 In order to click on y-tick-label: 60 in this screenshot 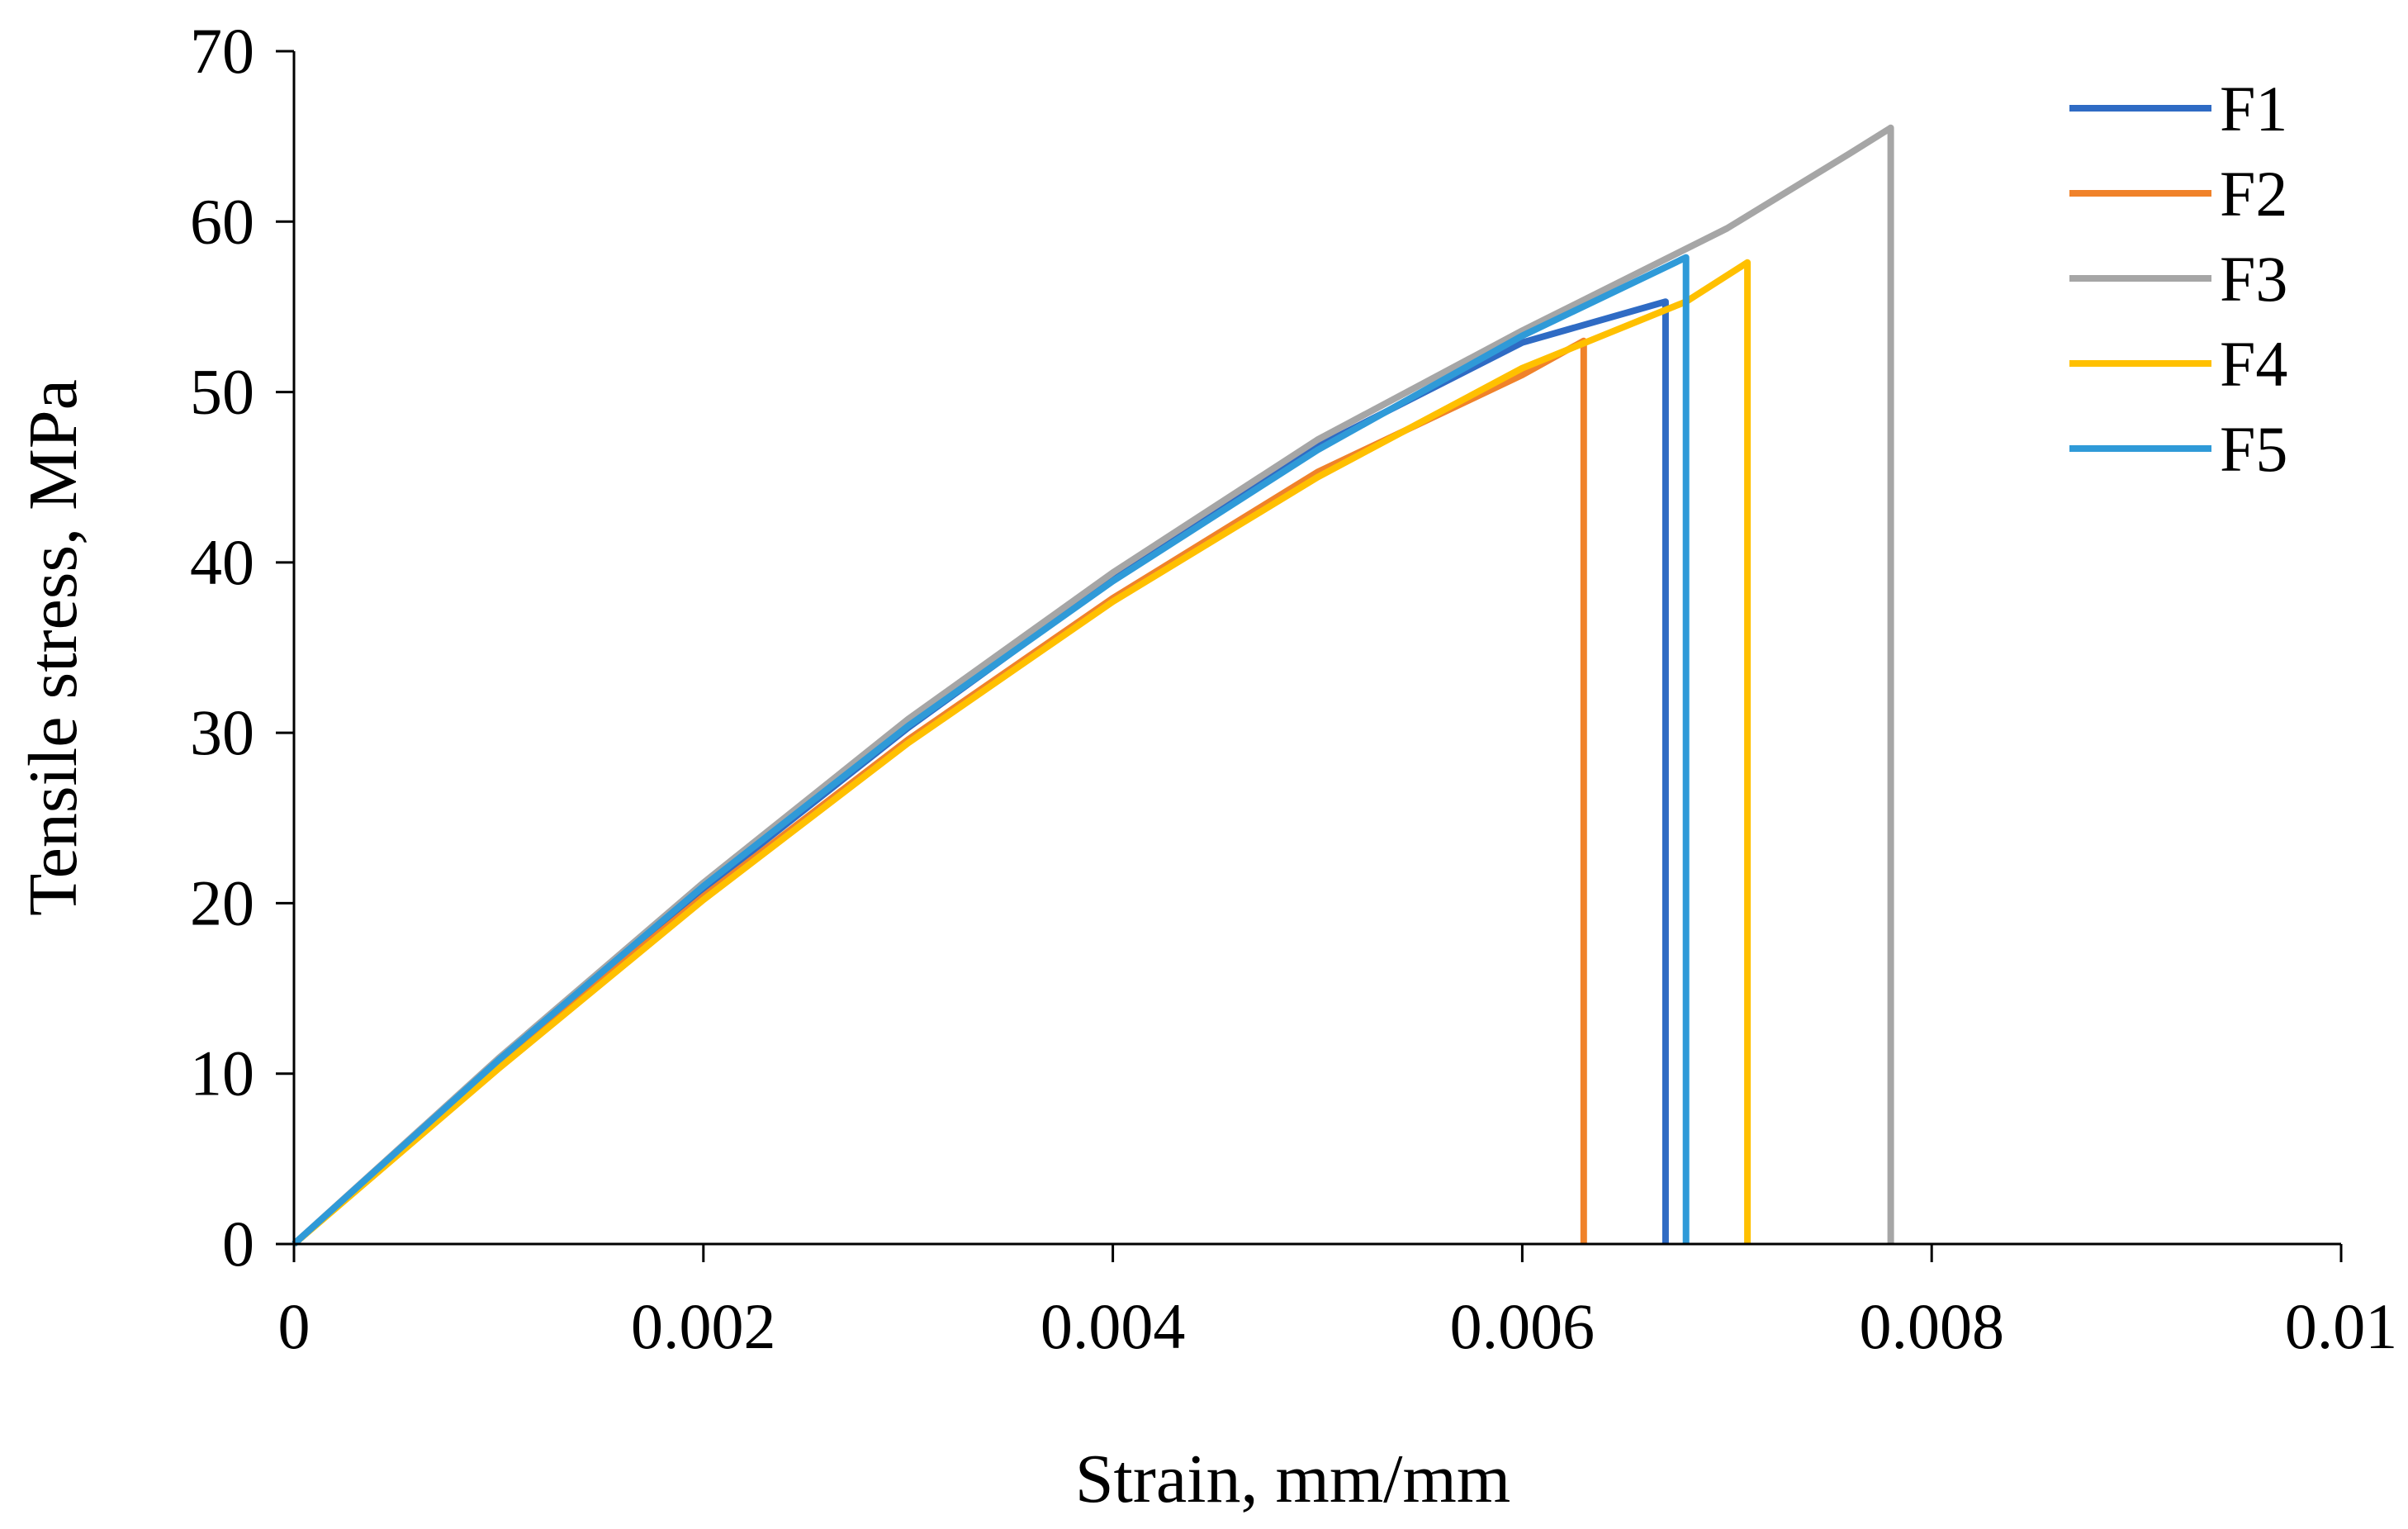, I will do `click(222, 221)`.